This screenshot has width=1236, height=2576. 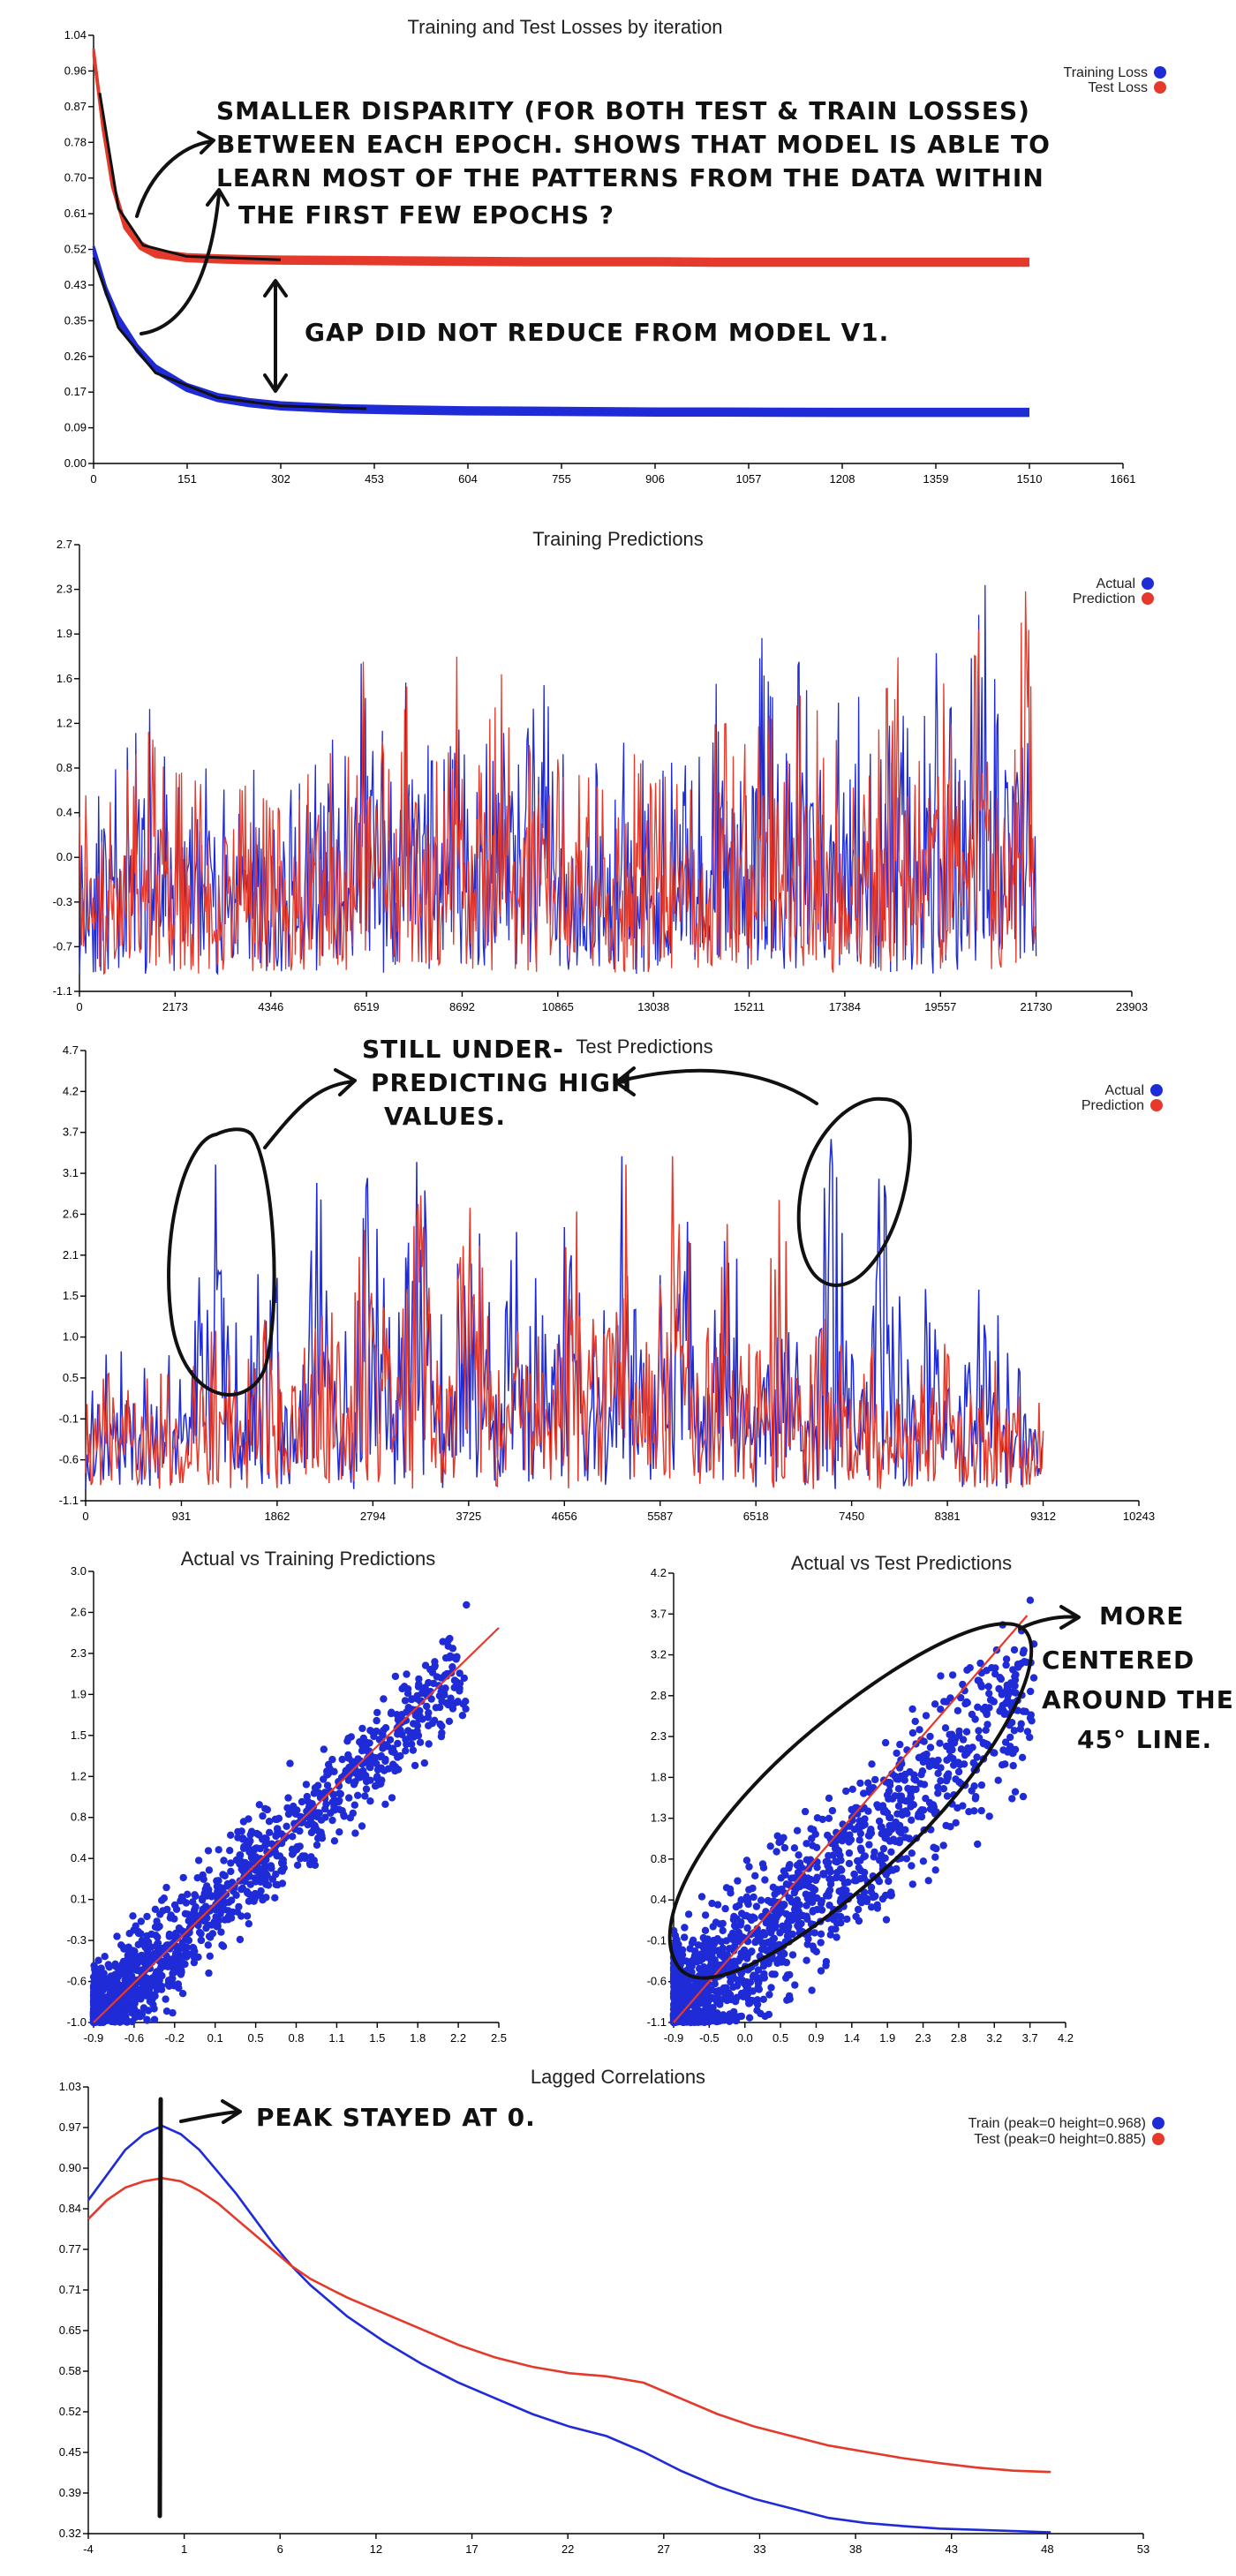 What do you see at coordinates (77, 1982) in the screenshot?
I see `scatter-train-y-tick-label: -0.6` at bounding box center [77, 1982].